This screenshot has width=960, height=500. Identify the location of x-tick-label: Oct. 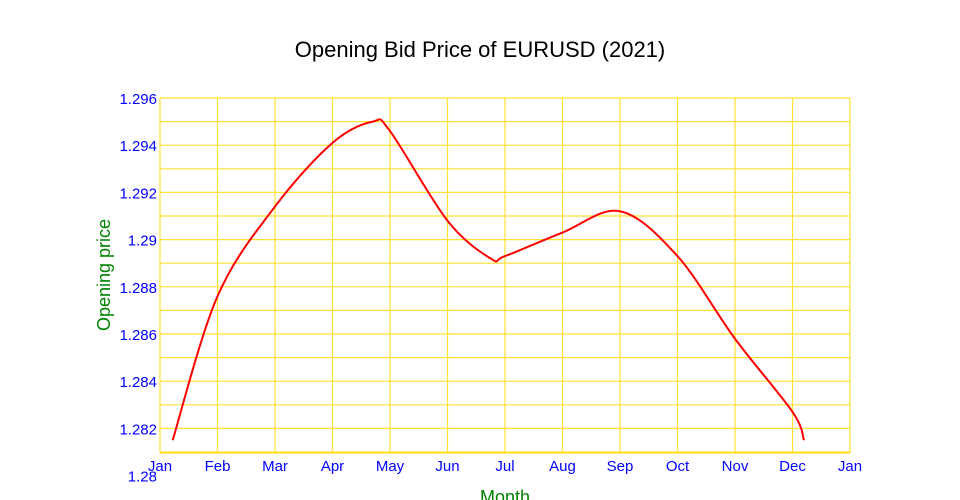
(678, 466).